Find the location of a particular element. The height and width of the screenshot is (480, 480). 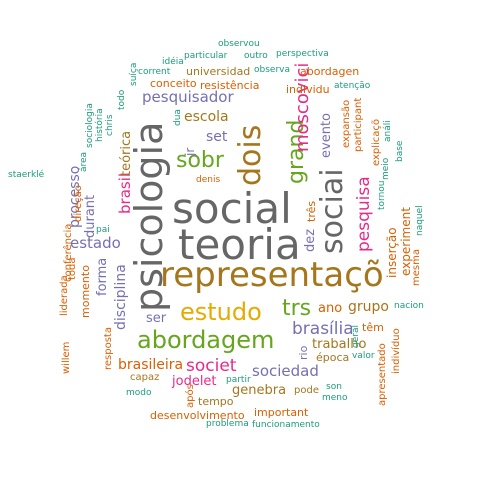

word-individuo: indivíduo is located at coordinates (396, 351).